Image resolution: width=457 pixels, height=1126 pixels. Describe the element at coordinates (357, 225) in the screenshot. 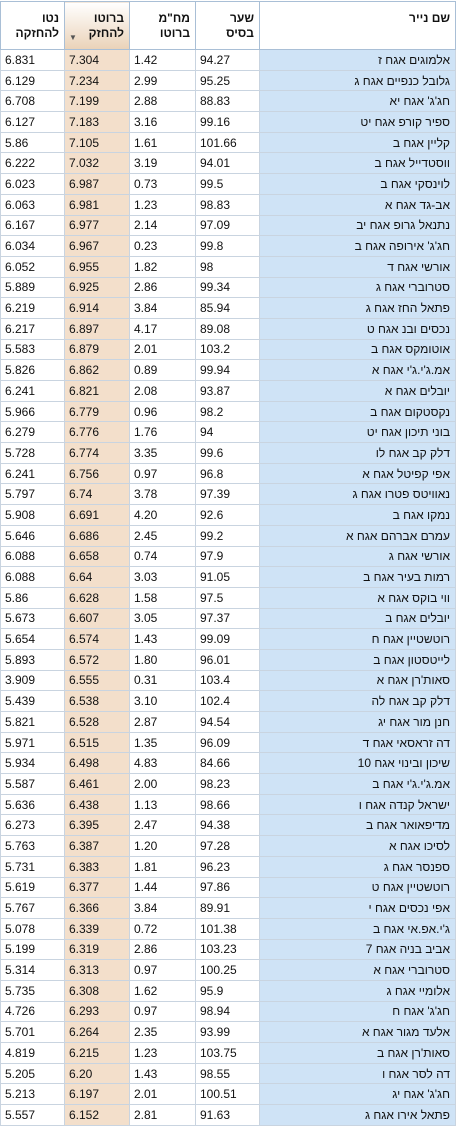

I see `cell-name: נתנאל גרופ אגח יב` at that location.